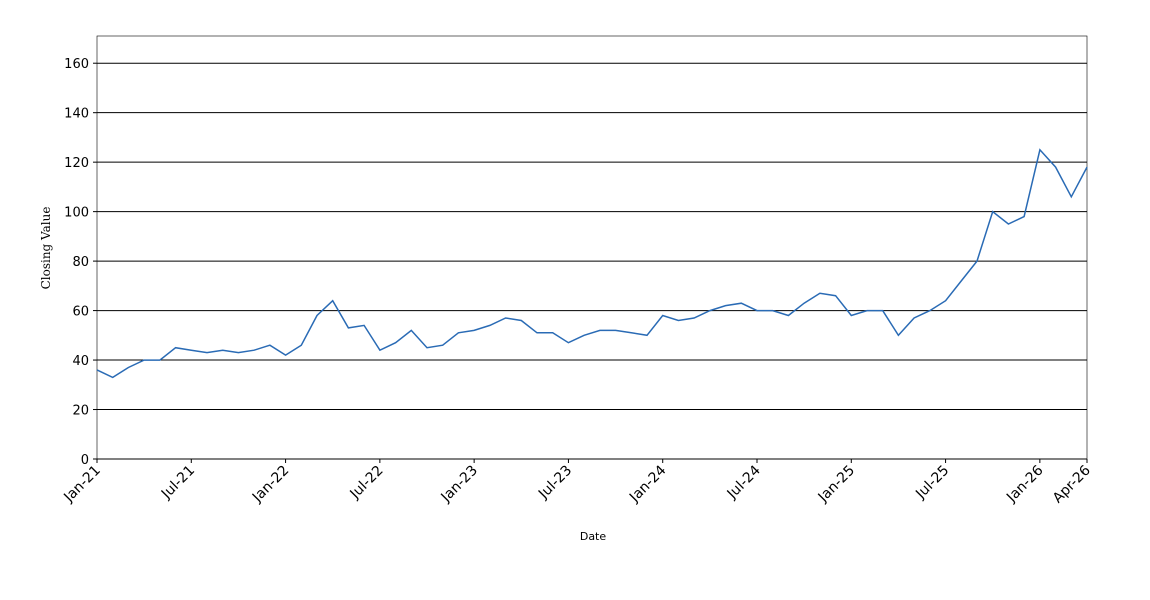  I want to click on x-tick-label: Jan-23, so click(459, 484).